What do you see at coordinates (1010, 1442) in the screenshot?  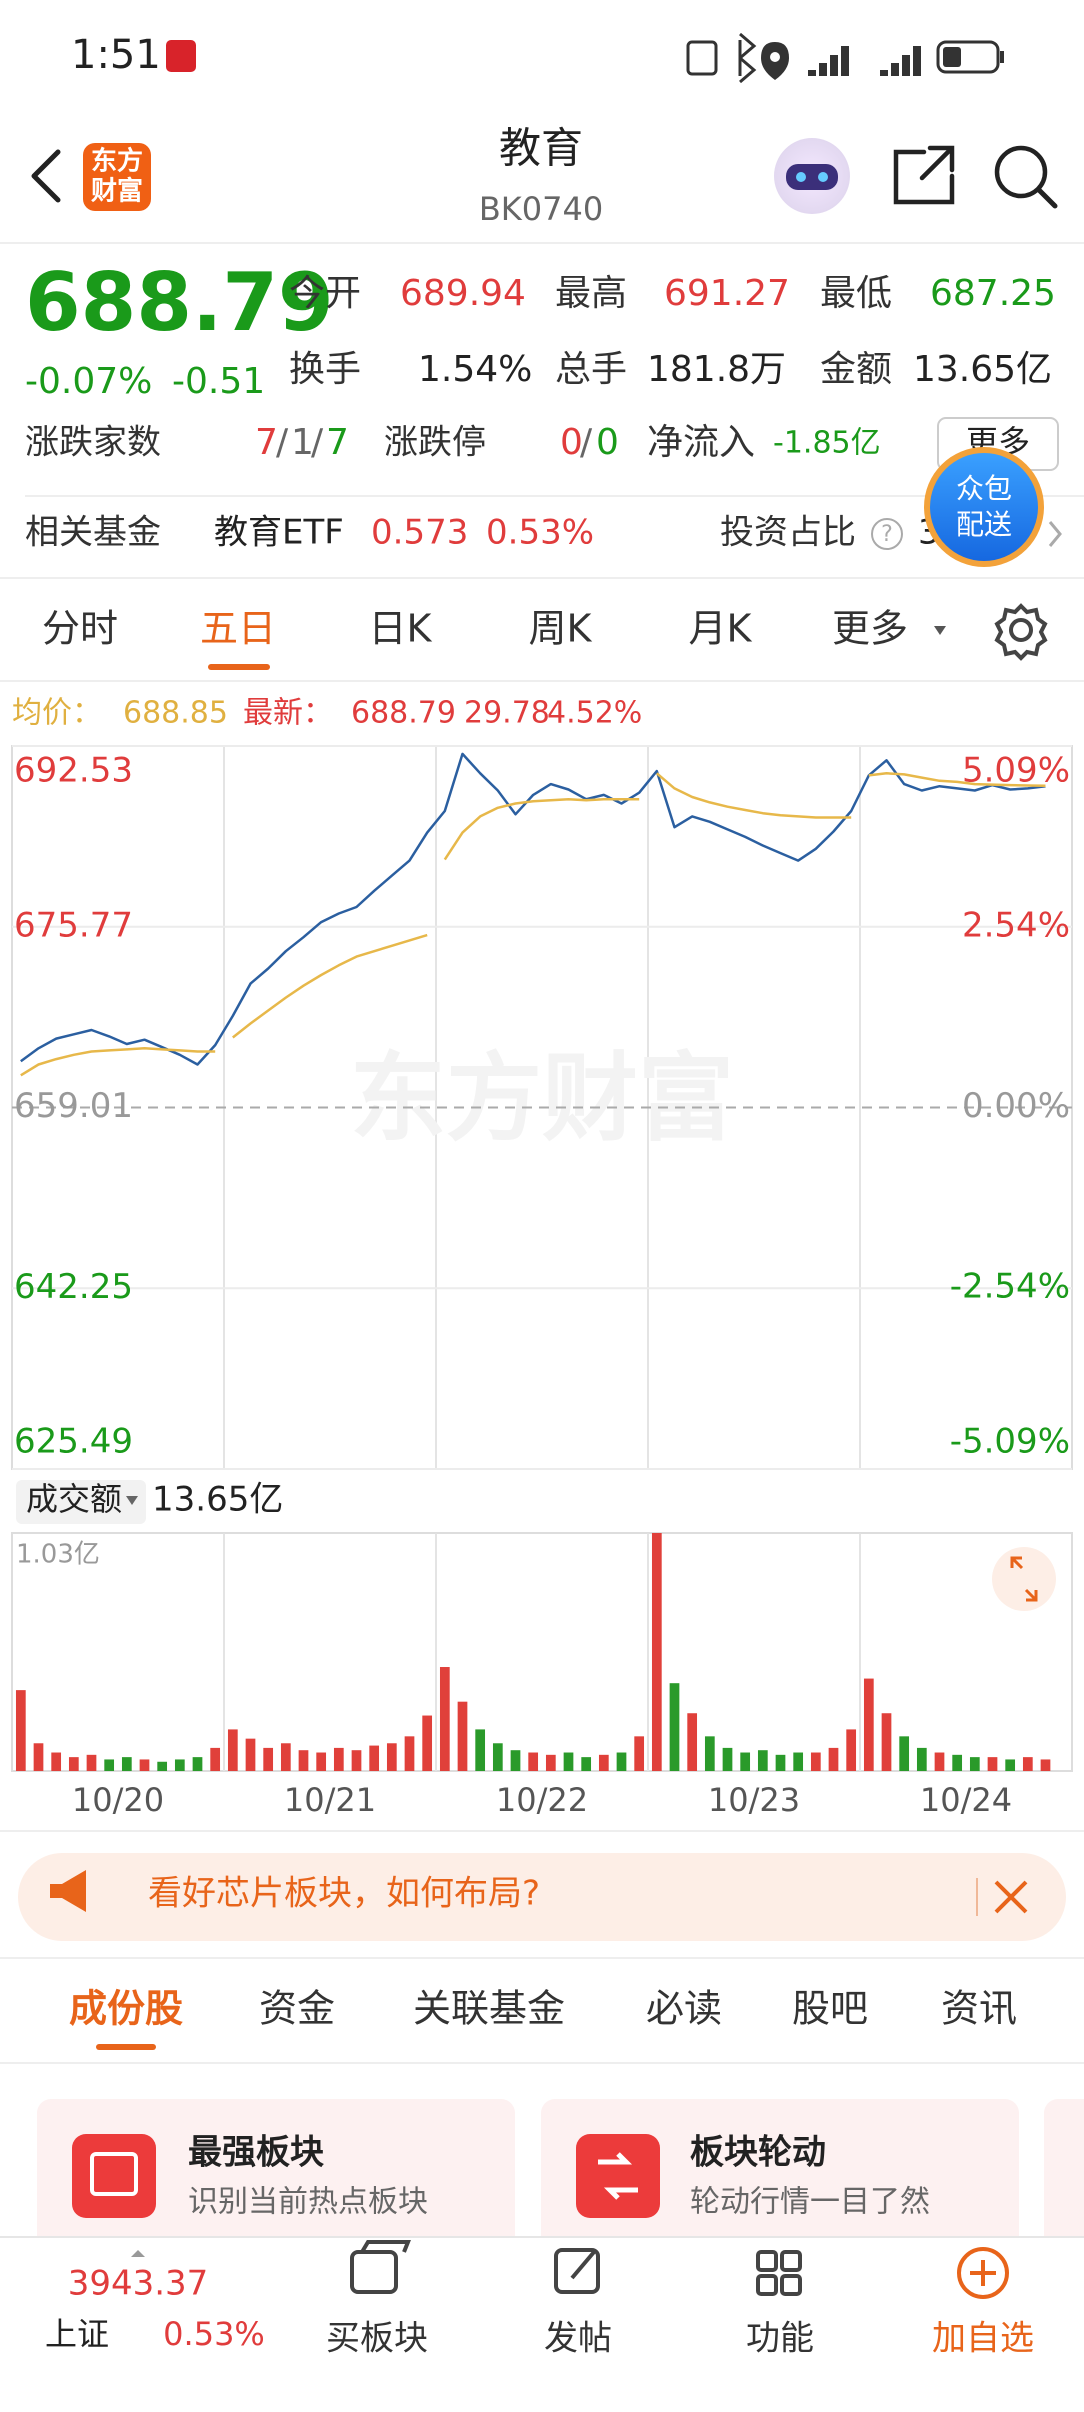 I see `y2-tick-label: -5.09%` at bounding box center [1010, 1442].